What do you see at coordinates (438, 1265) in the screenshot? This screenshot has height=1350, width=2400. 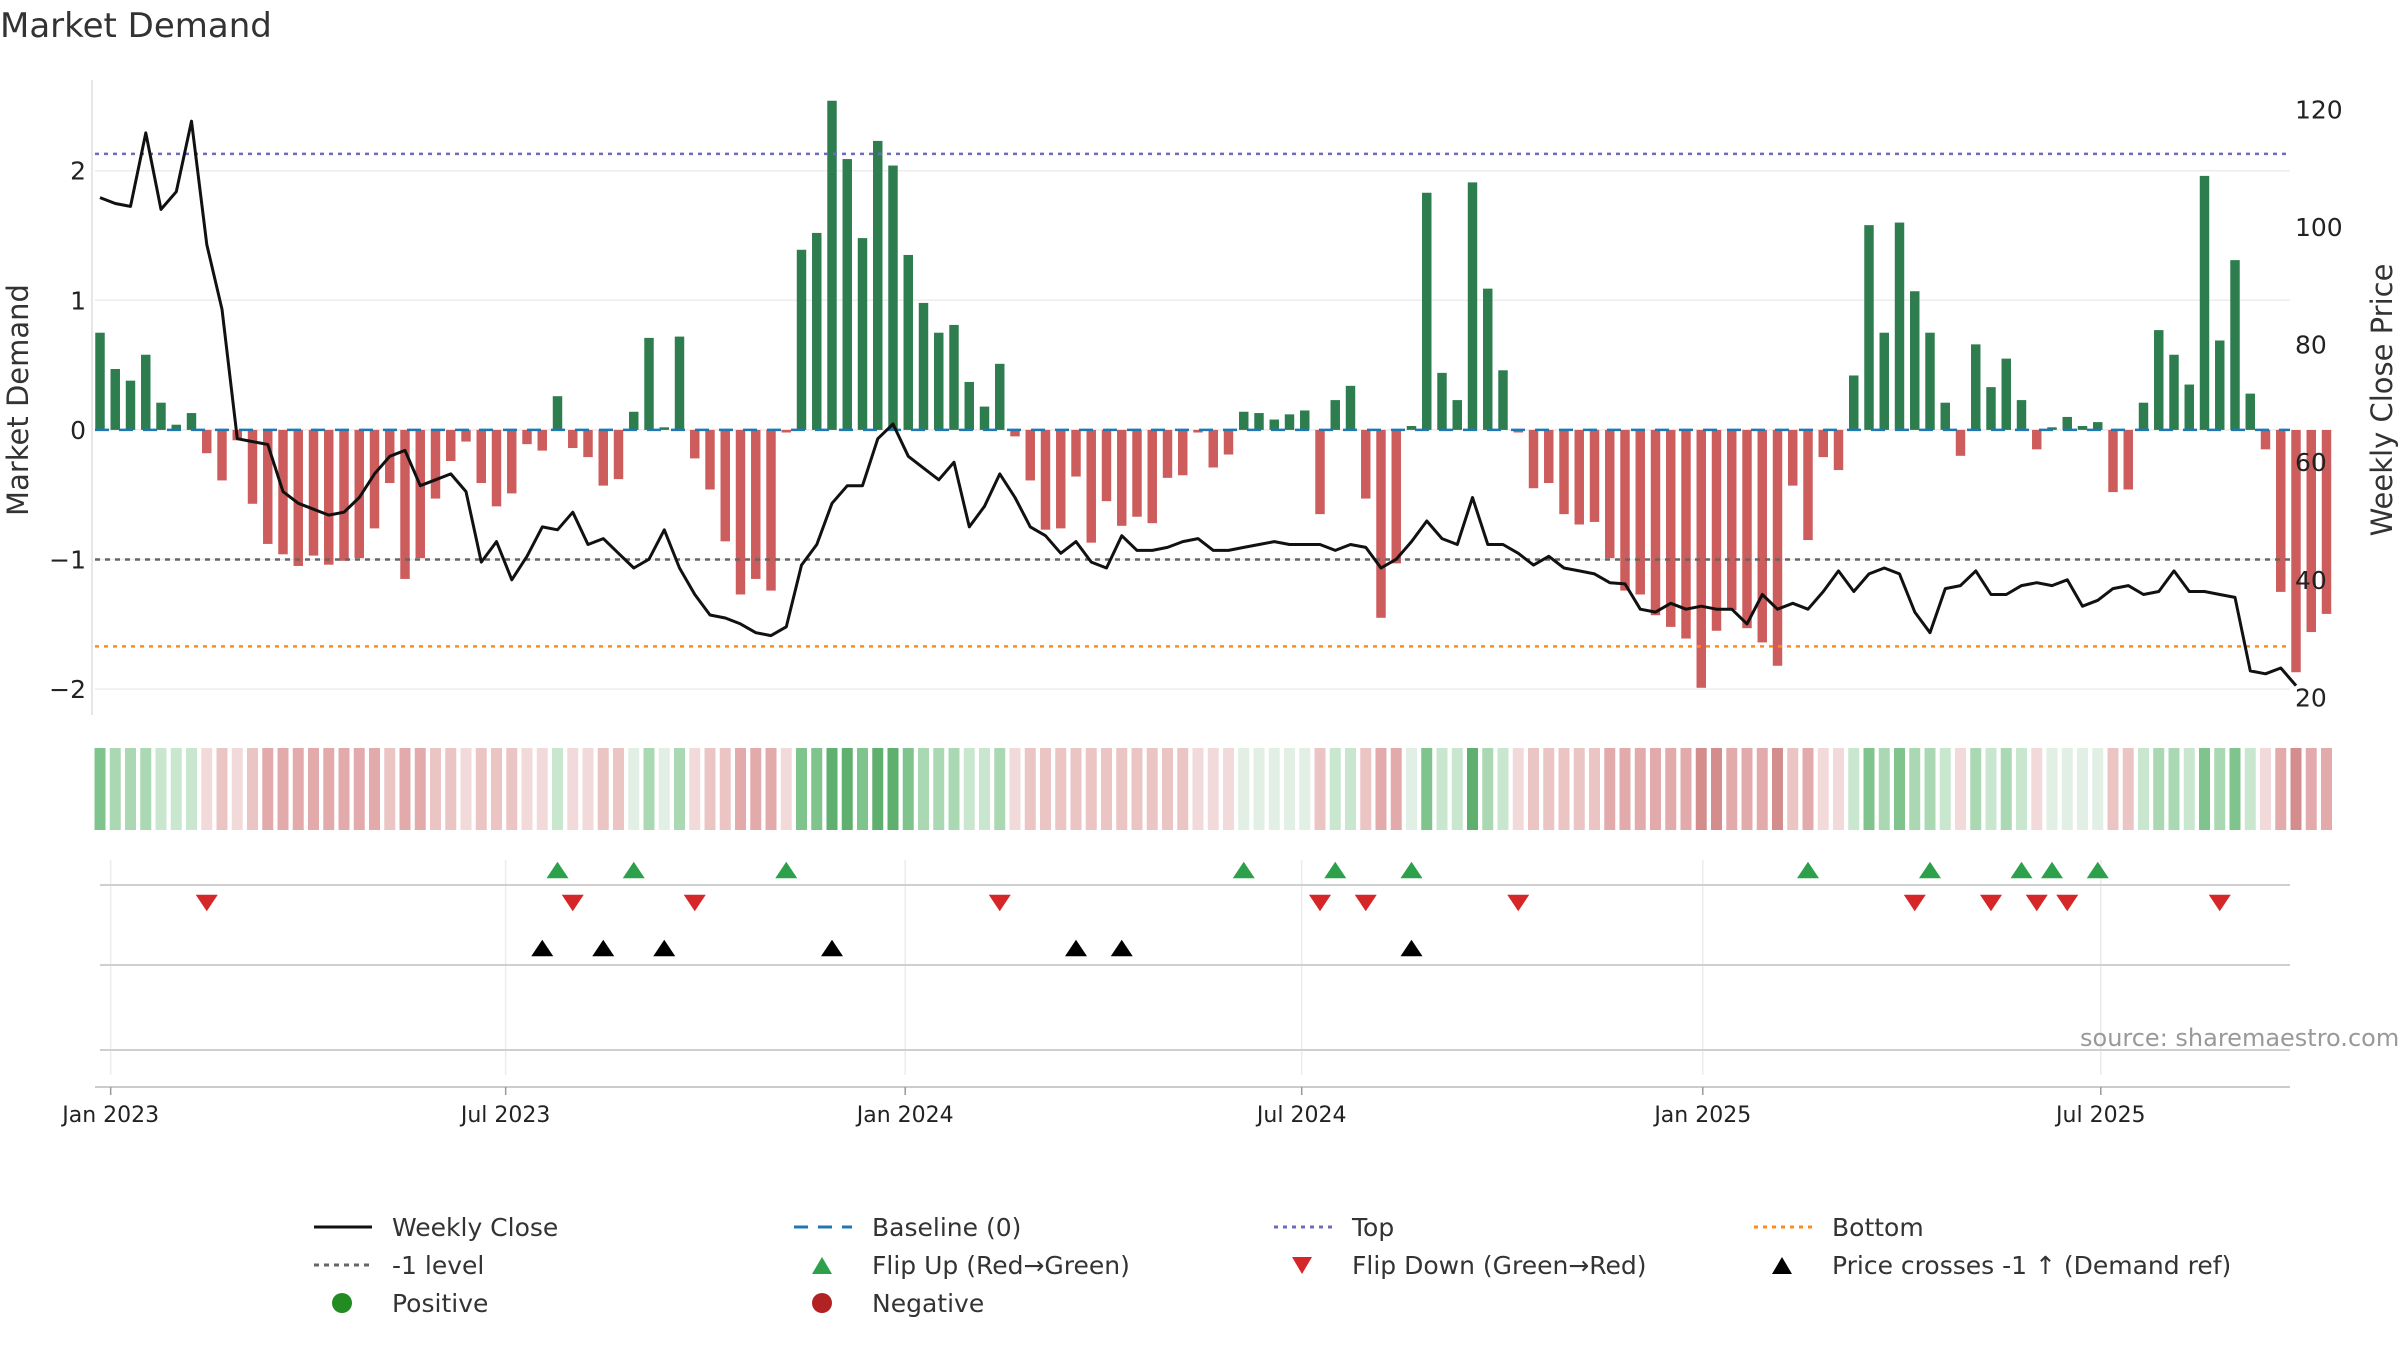 I see `legend-label: -1 level` at bounding box center [438, 1265].